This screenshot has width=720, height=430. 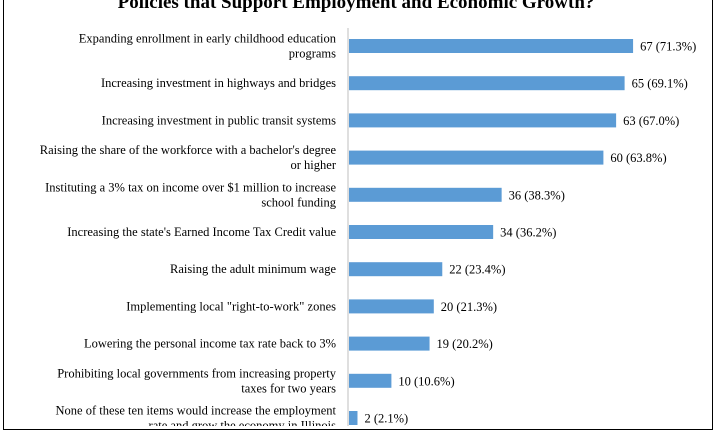 I want to click on data-label: 67 (71.3%), so click(x=668, y=47).